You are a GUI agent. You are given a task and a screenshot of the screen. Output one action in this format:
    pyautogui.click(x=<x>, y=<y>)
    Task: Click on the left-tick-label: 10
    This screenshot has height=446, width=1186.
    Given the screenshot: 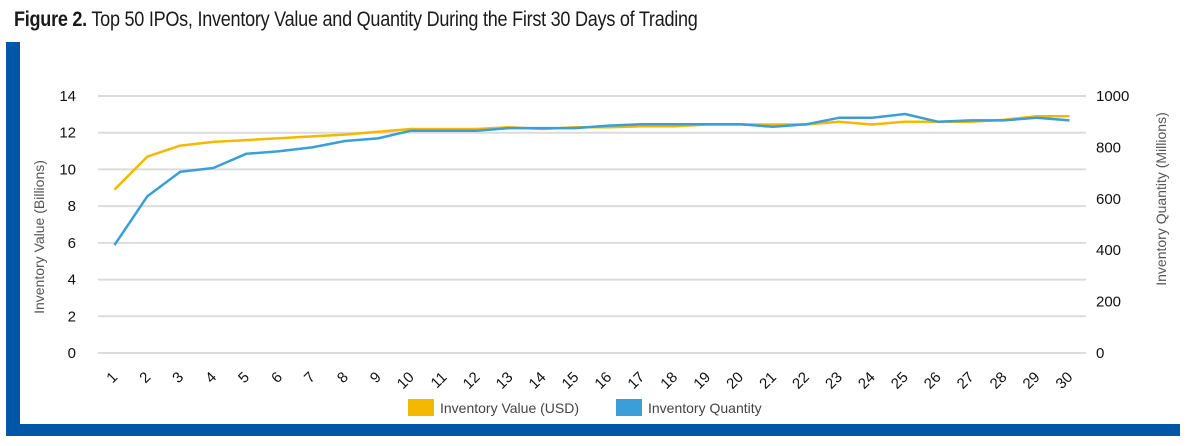 What is the action you would take?
    pyautogui.click(x=67, y=169)
    